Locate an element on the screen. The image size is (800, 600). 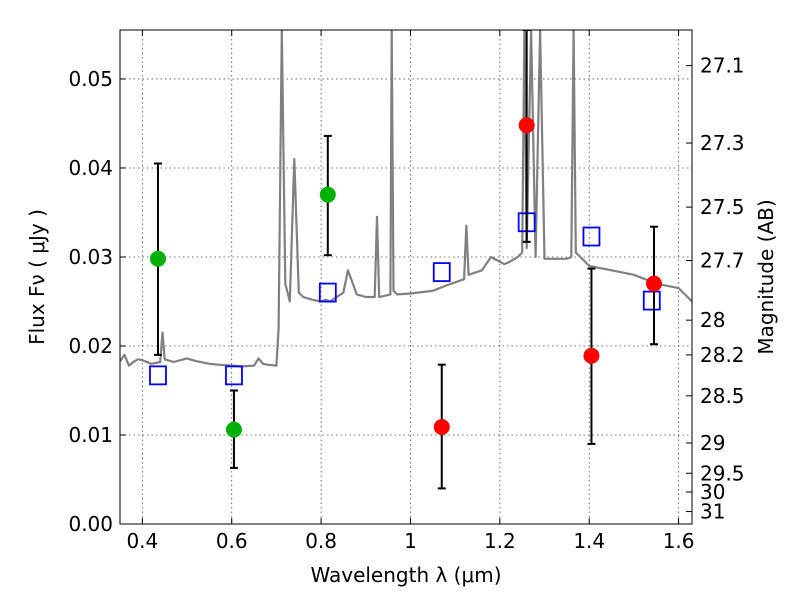
right-tick-label: 27.3 is located at coordinates (722, 143).